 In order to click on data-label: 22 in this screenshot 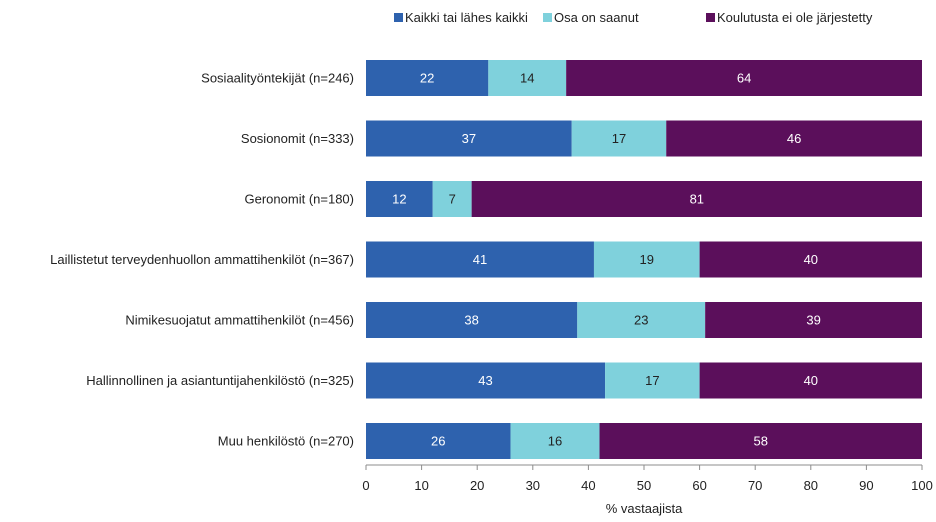, I will do `click(427, 78)`.